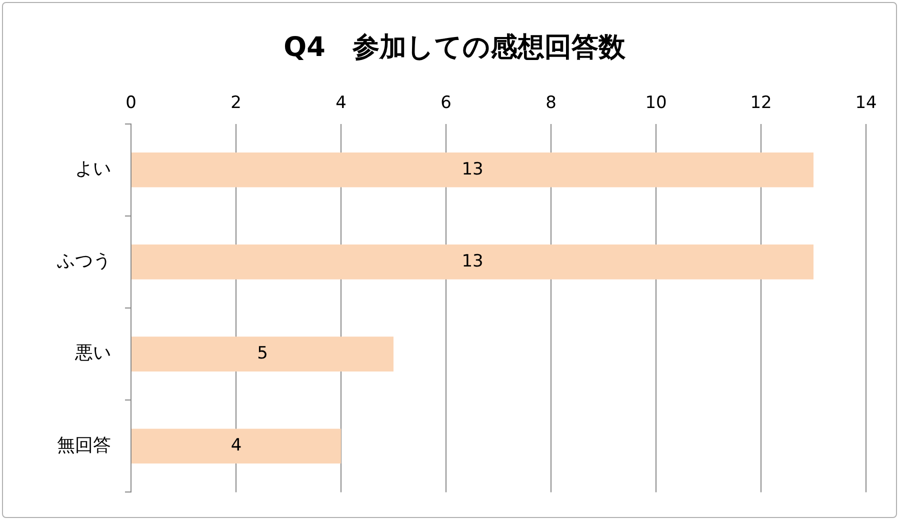 Image resolution: width=899 pixels, height=520 pixels. What do you see at coordinates (84, 445) in the screenshot?
I see `y-tick-label: 無回答` at bounding box center [84, 445].